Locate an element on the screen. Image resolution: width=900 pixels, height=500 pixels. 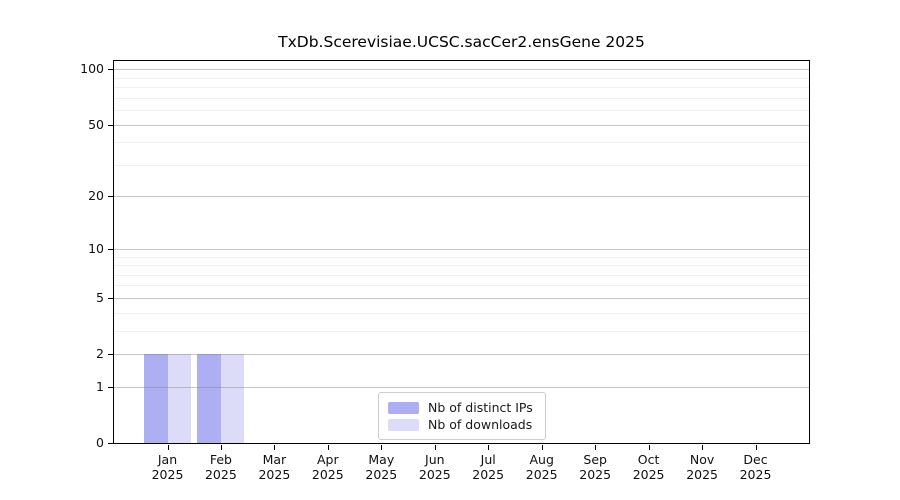
x-tick-label: Jan 2025 is located at coordinates (167, 467).